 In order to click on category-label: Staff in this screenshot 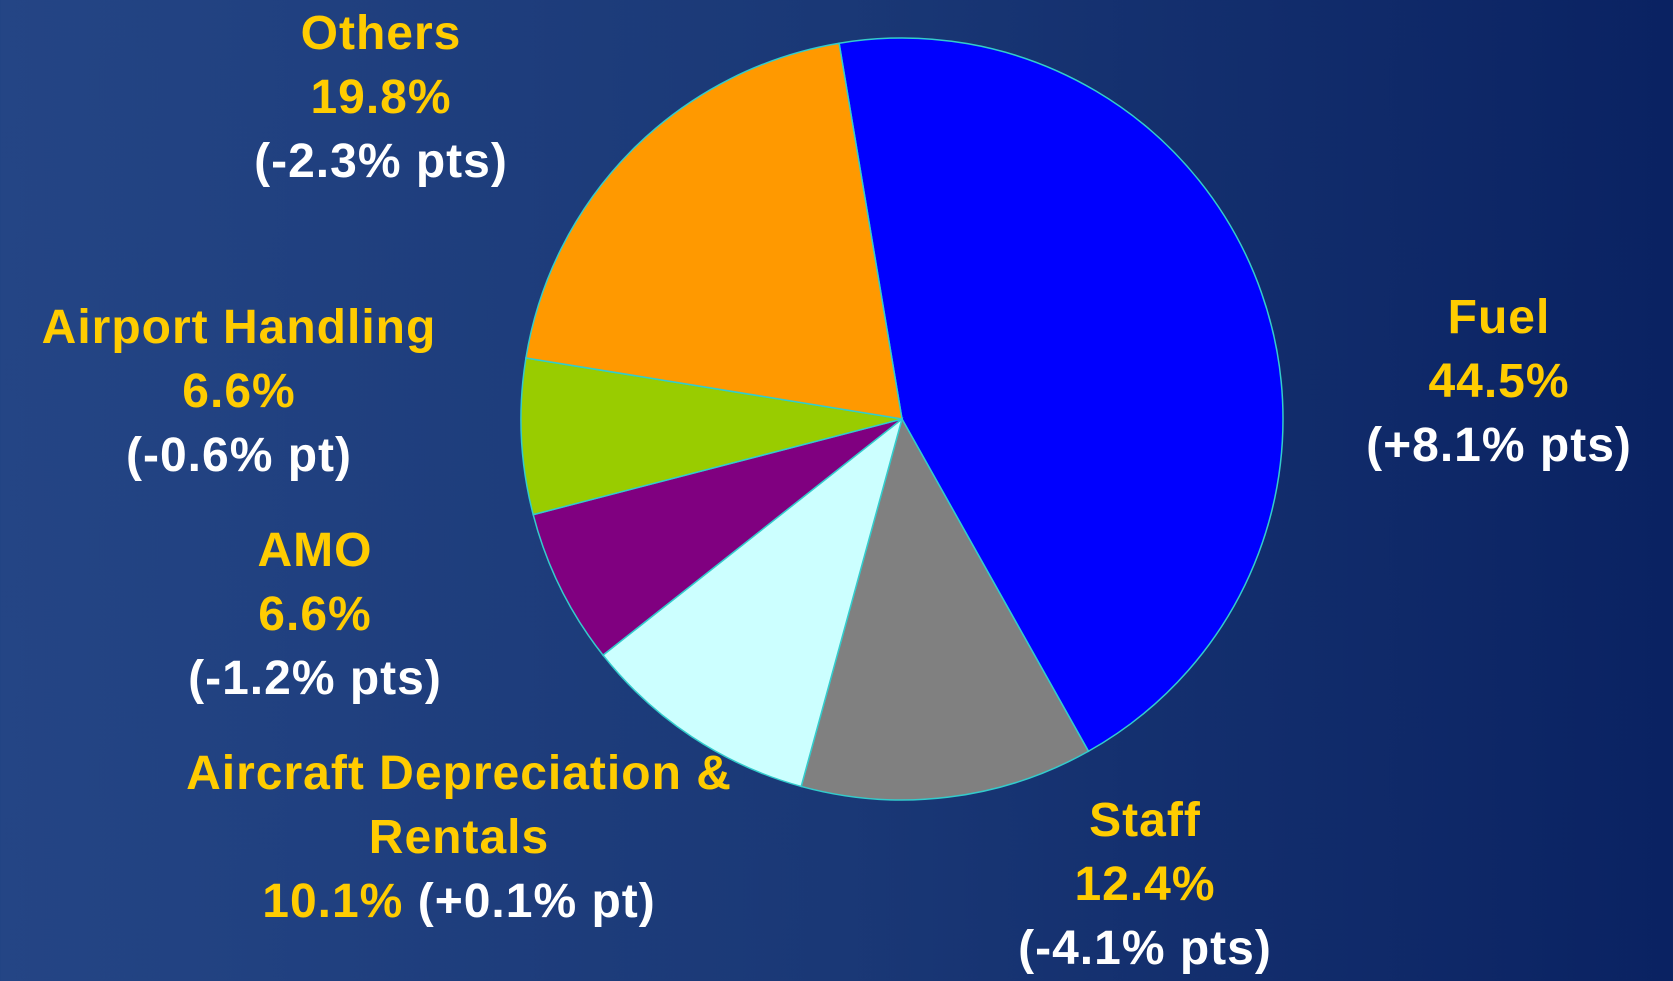, I will do `click(1145, 820)`.